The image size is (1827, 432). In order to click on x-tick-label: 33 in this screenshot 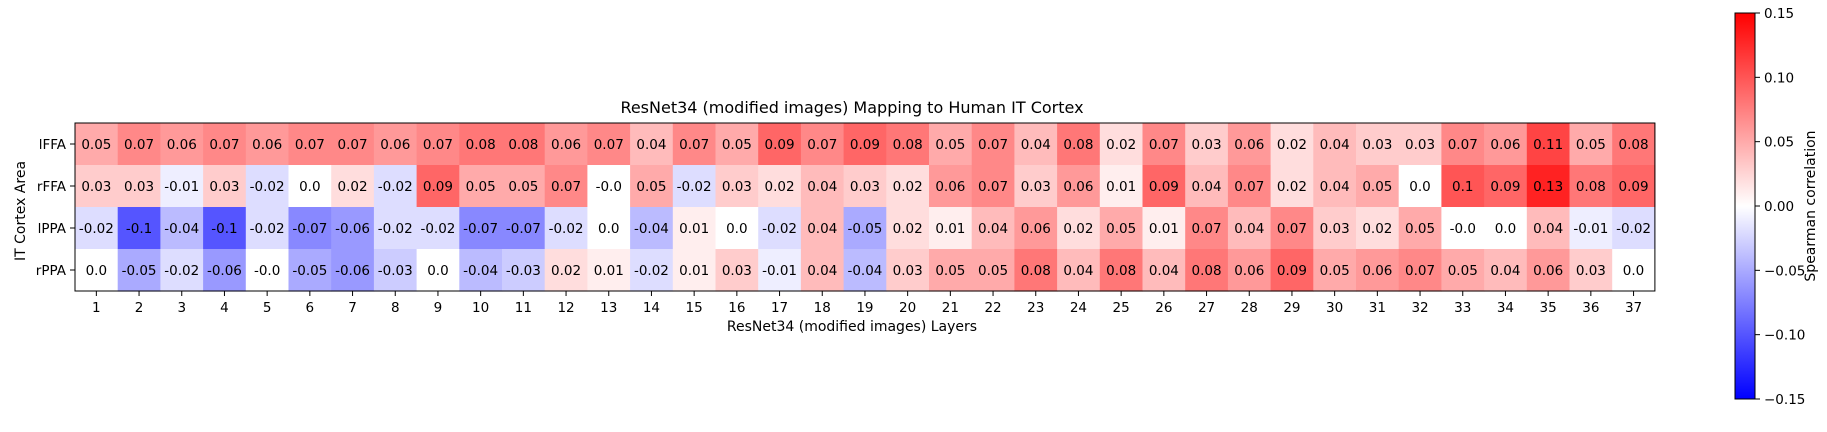, I will do `click(1462, 308)`.